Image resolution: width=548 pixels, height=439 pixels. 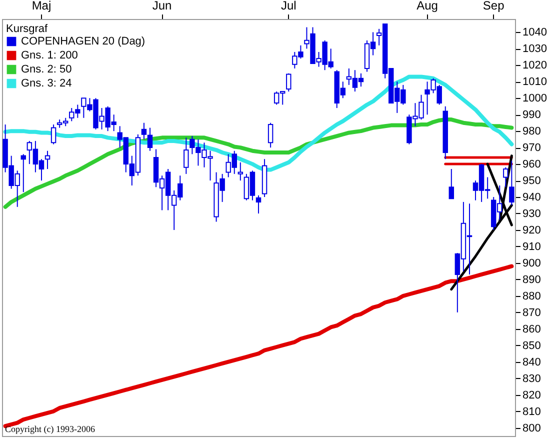 What do you see at coordinates (534, 49) in the screenshot?
I see `y-tick-label: 1030` at bounding box center [534, 49].